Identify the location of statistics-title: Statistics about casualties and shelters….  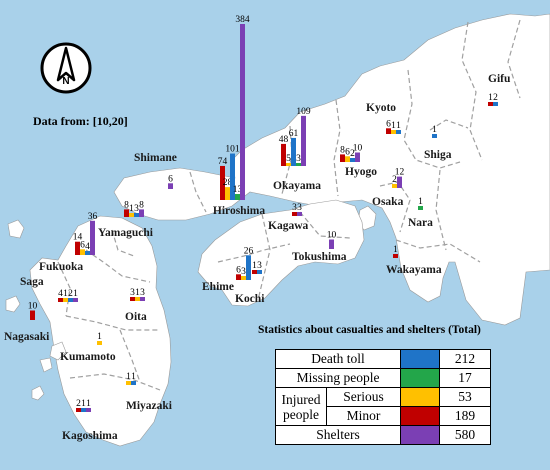
(369, 330).